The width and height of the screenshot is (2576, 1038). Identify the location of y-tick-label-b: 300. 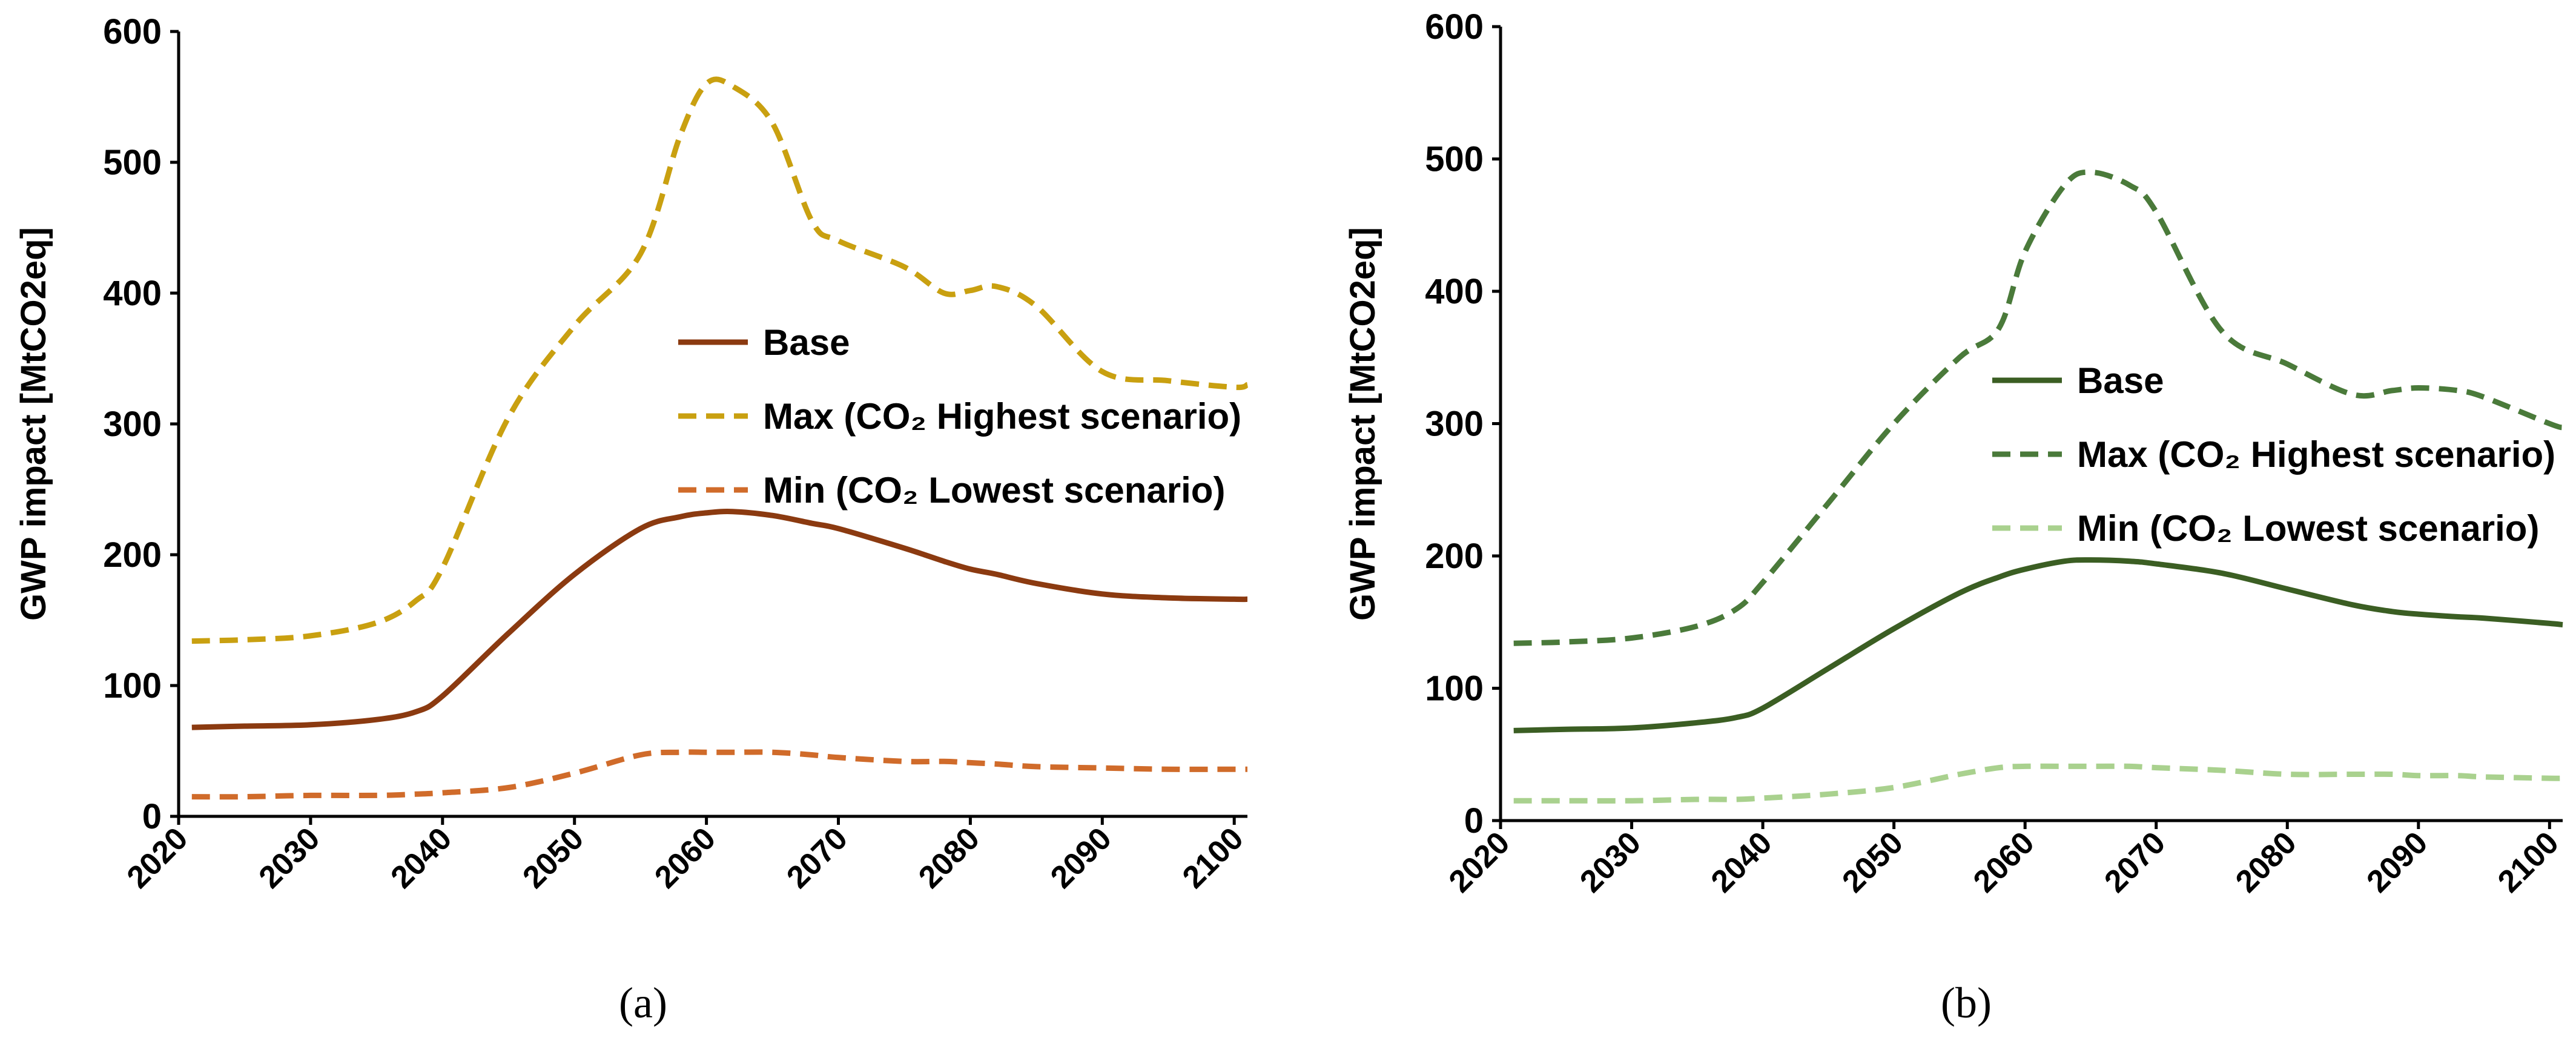
(1454, 424).